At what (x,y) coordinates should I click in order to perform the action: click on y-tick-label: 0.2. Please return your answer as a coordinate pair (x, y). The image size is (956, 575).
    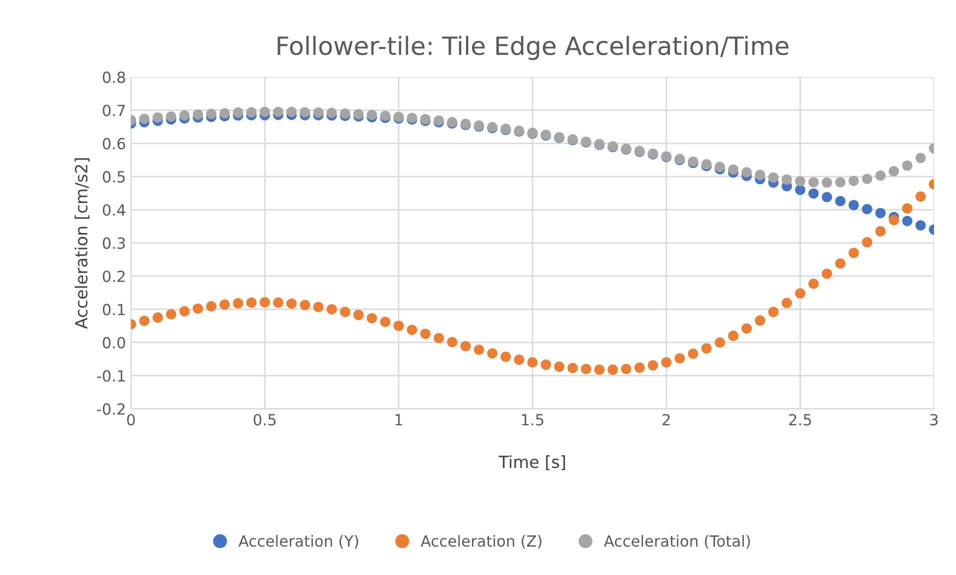
    Looking at the image, I should click on (113, 276).